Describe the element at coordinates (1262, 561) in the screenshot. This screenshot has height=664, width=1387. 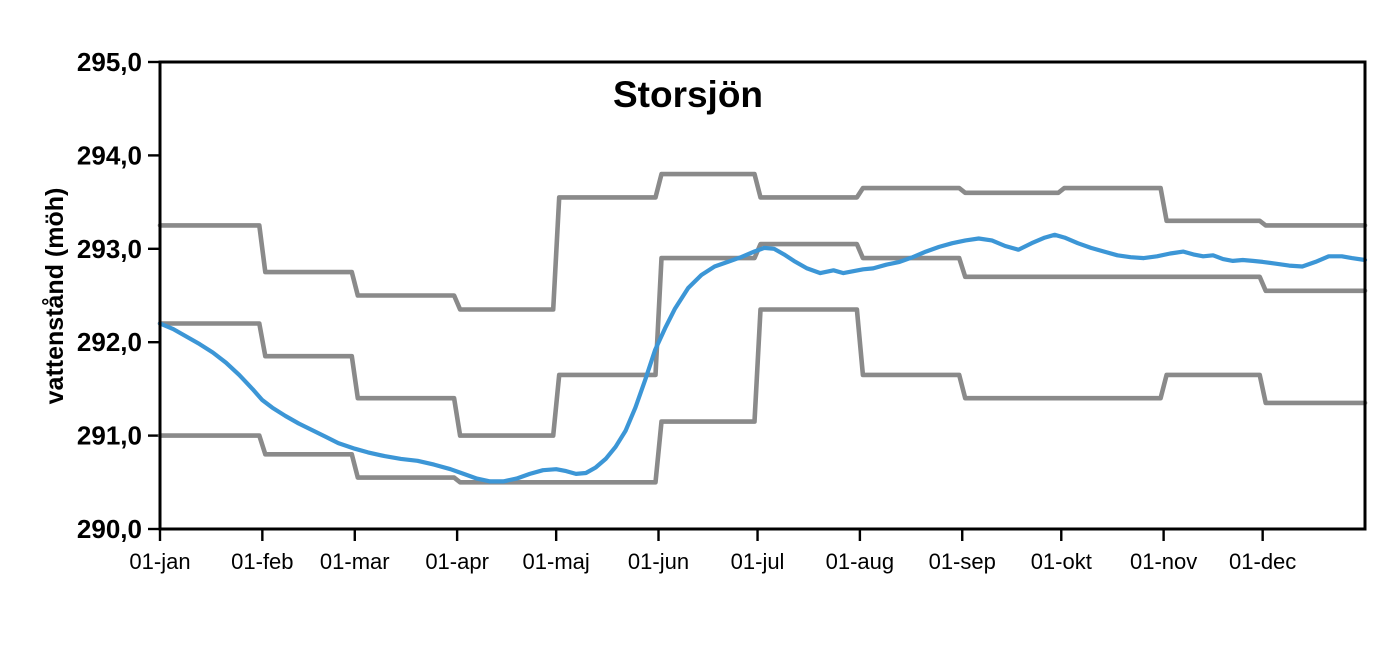
I see `x-tick-label: 01-dec` at that location.